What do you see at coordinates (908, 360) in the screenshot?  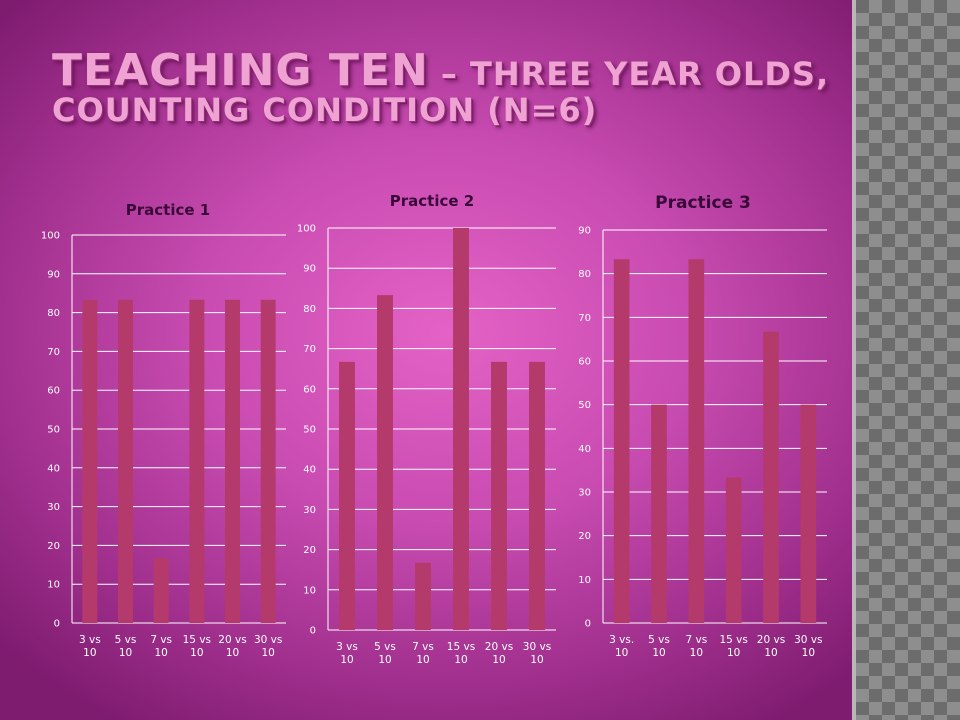 I see `decorative-pattern-strip` at bounding box center [908, 360].